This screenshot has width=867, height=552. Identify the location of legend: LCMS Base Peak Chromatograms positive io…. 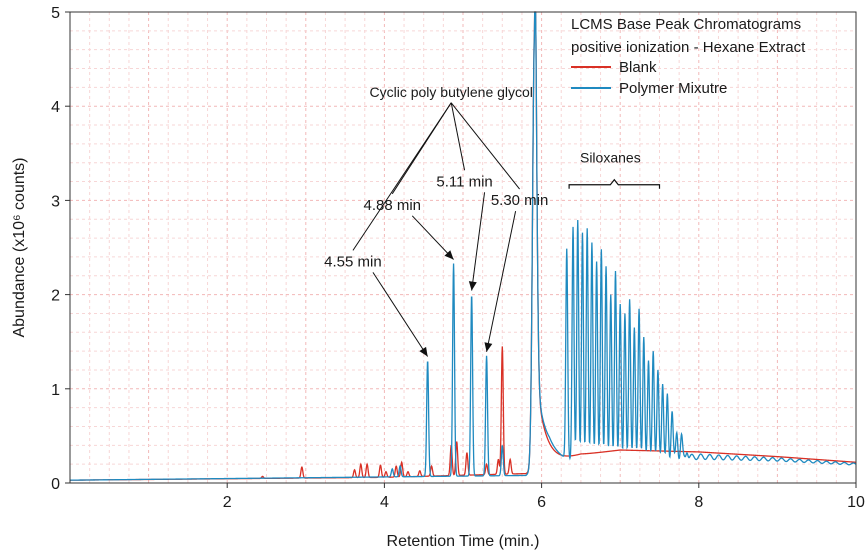
(688, 56).